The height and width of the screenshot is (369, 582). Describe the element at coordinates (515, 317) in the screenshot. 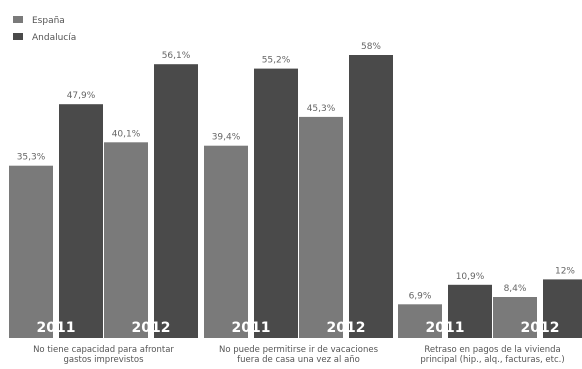

I see `bar-spain-2012-g3` at that location.